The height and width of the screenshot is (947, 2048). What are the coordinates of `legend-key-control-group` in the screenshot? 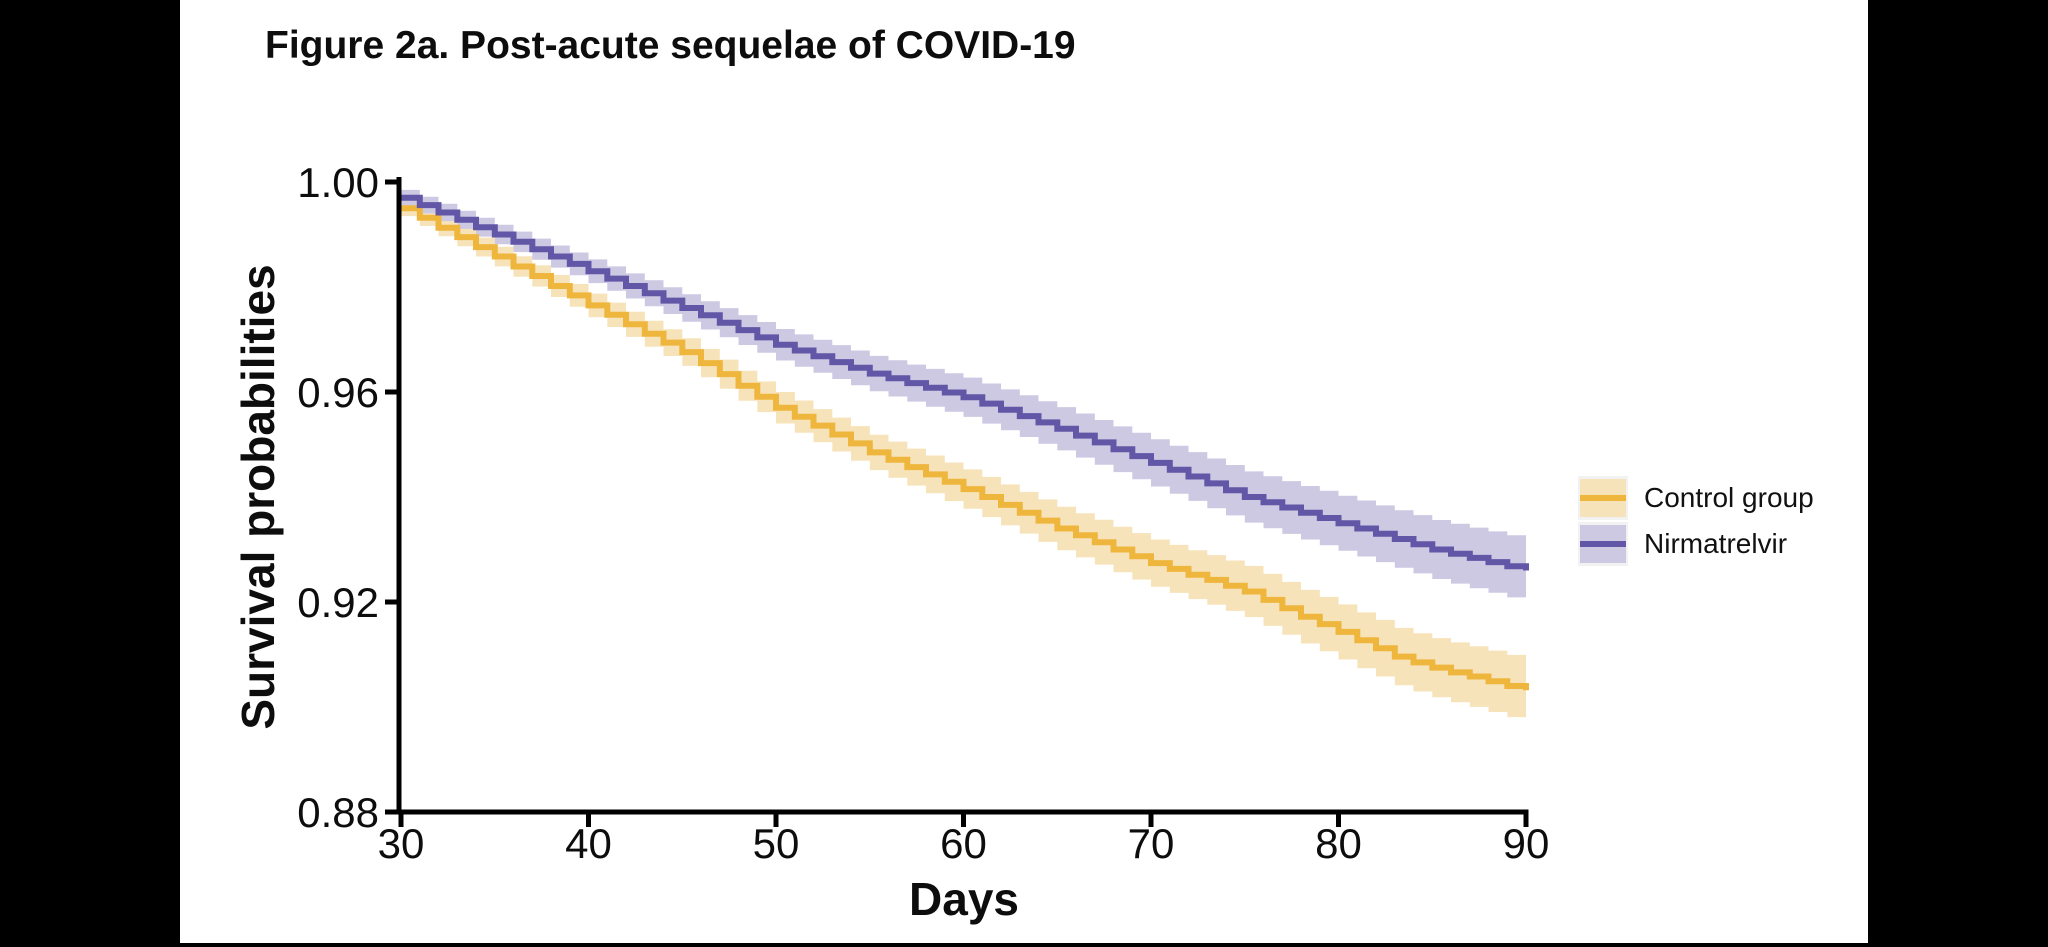 It's located at (1603, 498).